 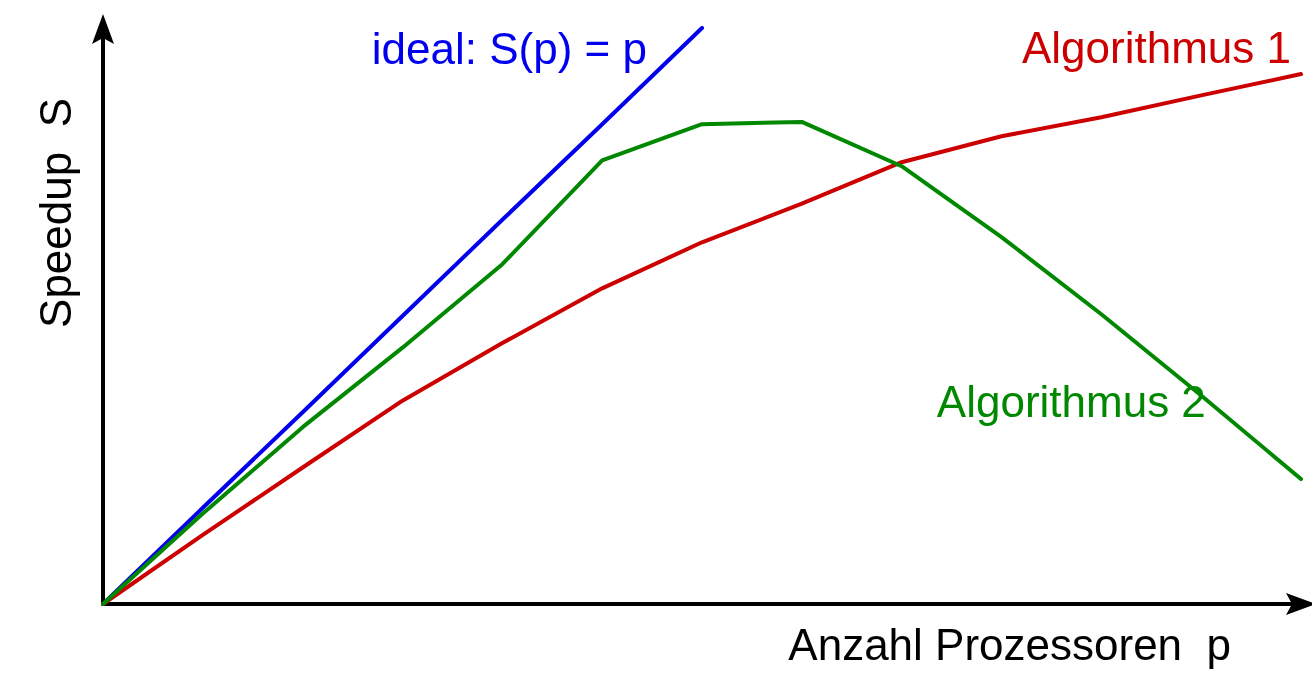 I want to click on series-label: ideal: S(p) = p, so click(x=509, y=48).